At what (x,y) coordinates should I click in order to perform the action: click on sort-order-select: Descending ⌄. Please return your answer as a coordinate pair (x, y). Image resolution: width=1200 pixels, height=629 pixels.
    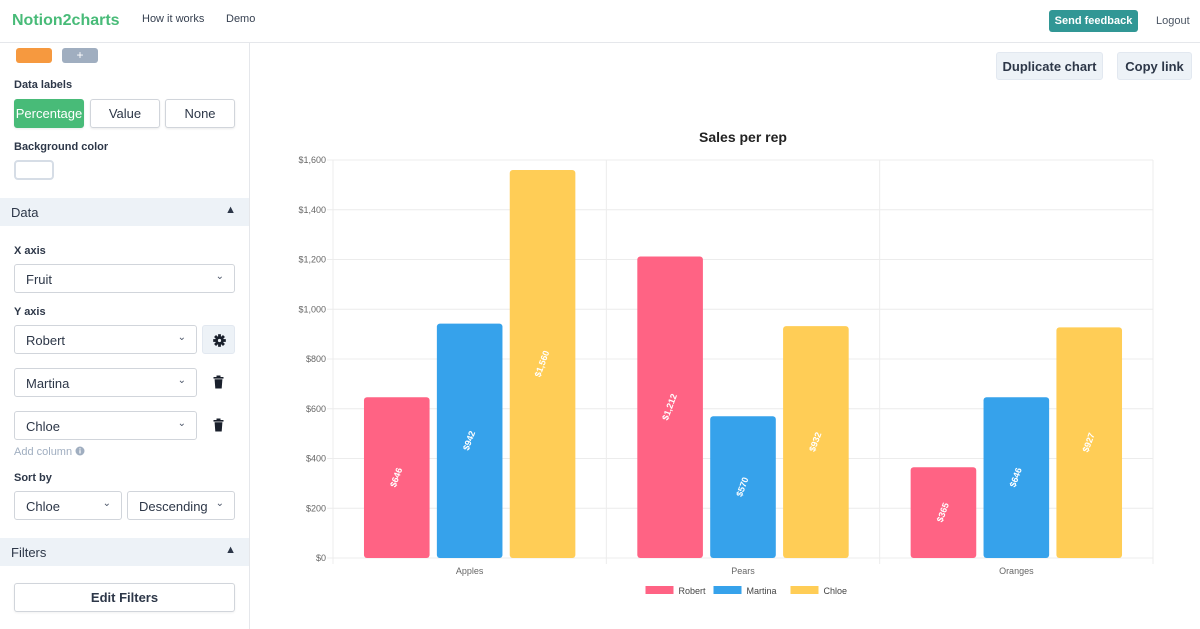
    Looking at the image, I should click on (181, 505).